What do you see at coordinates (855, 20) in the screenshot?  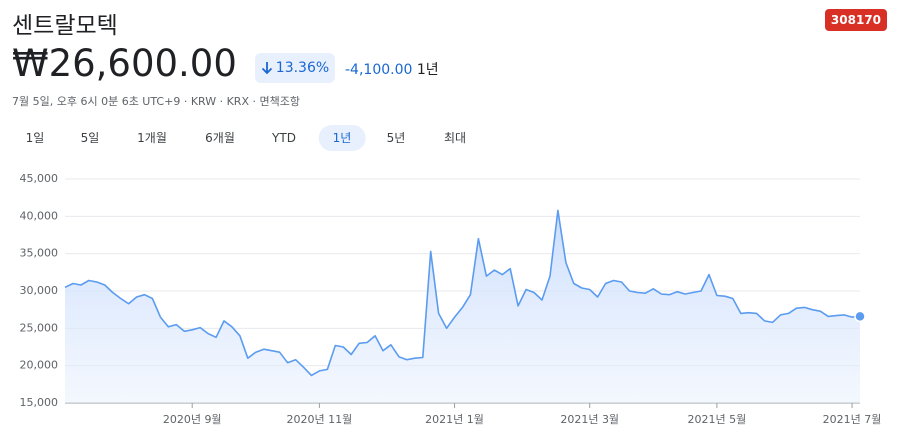 I see `ticker-badge: 308170` at bounding box center [855, 20].